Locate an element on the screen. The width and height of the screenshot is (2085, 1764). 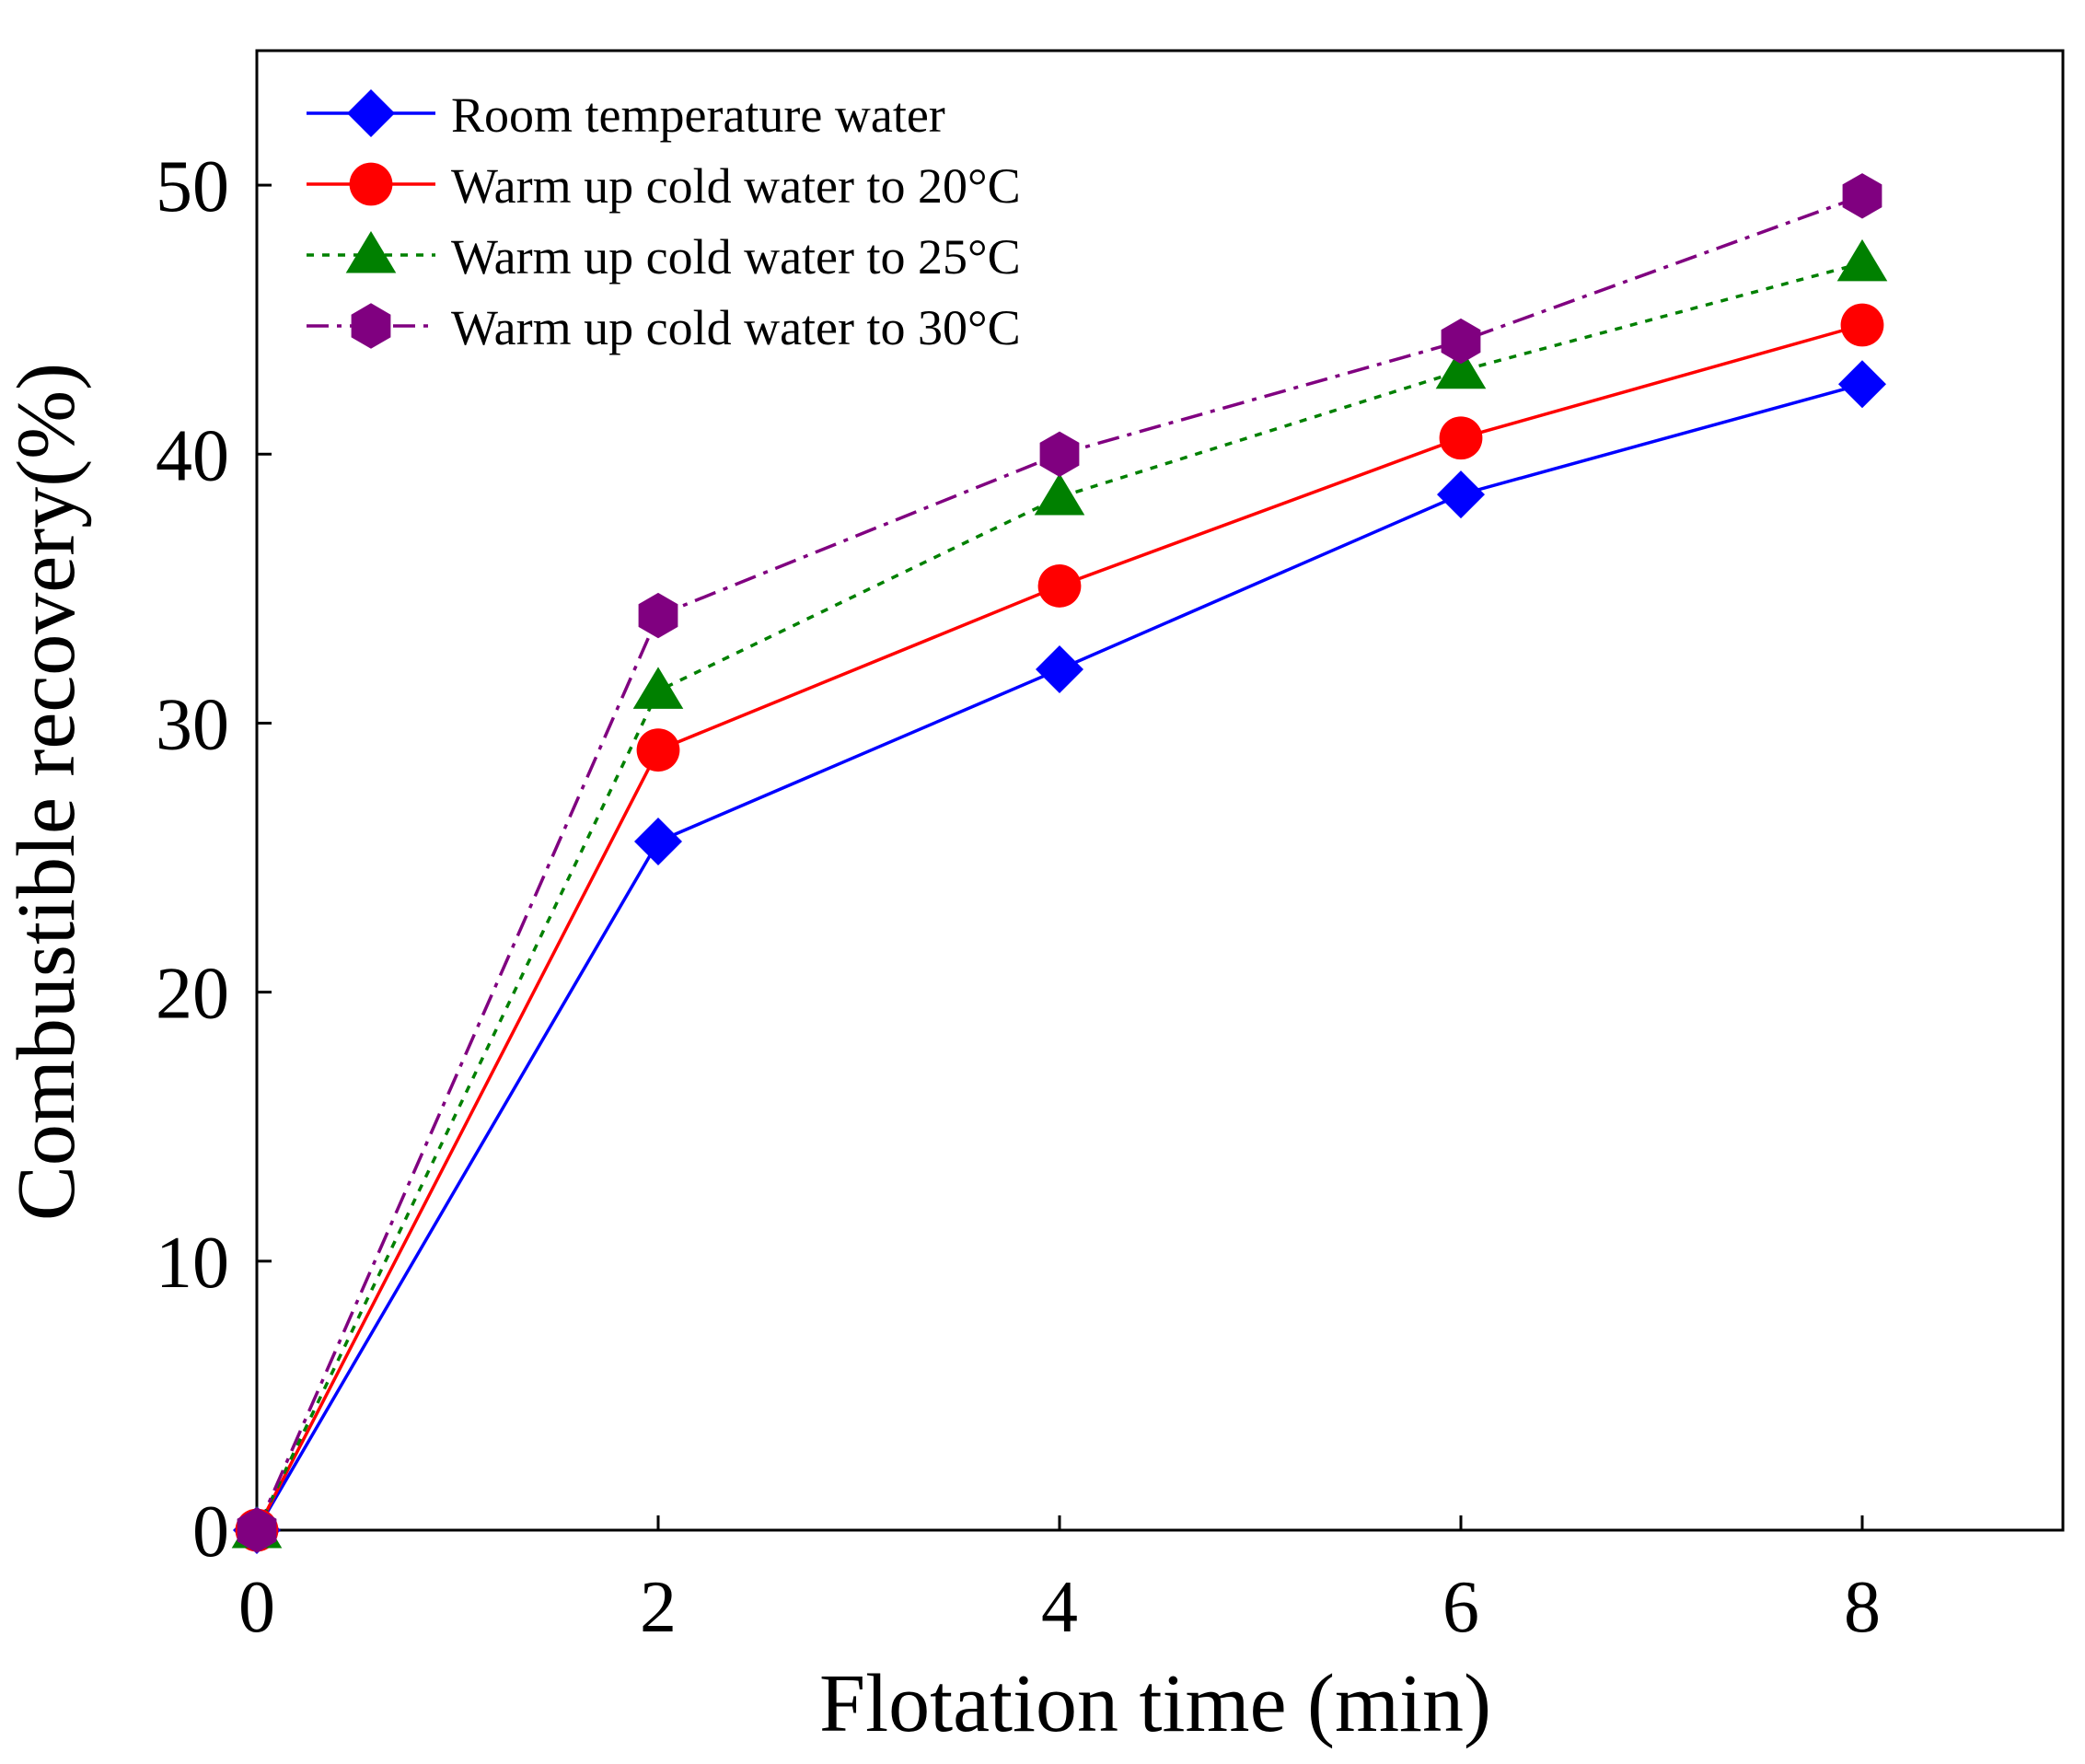
x-axis-title: Flotation time (min) is located at coordinates (1155, 1703).